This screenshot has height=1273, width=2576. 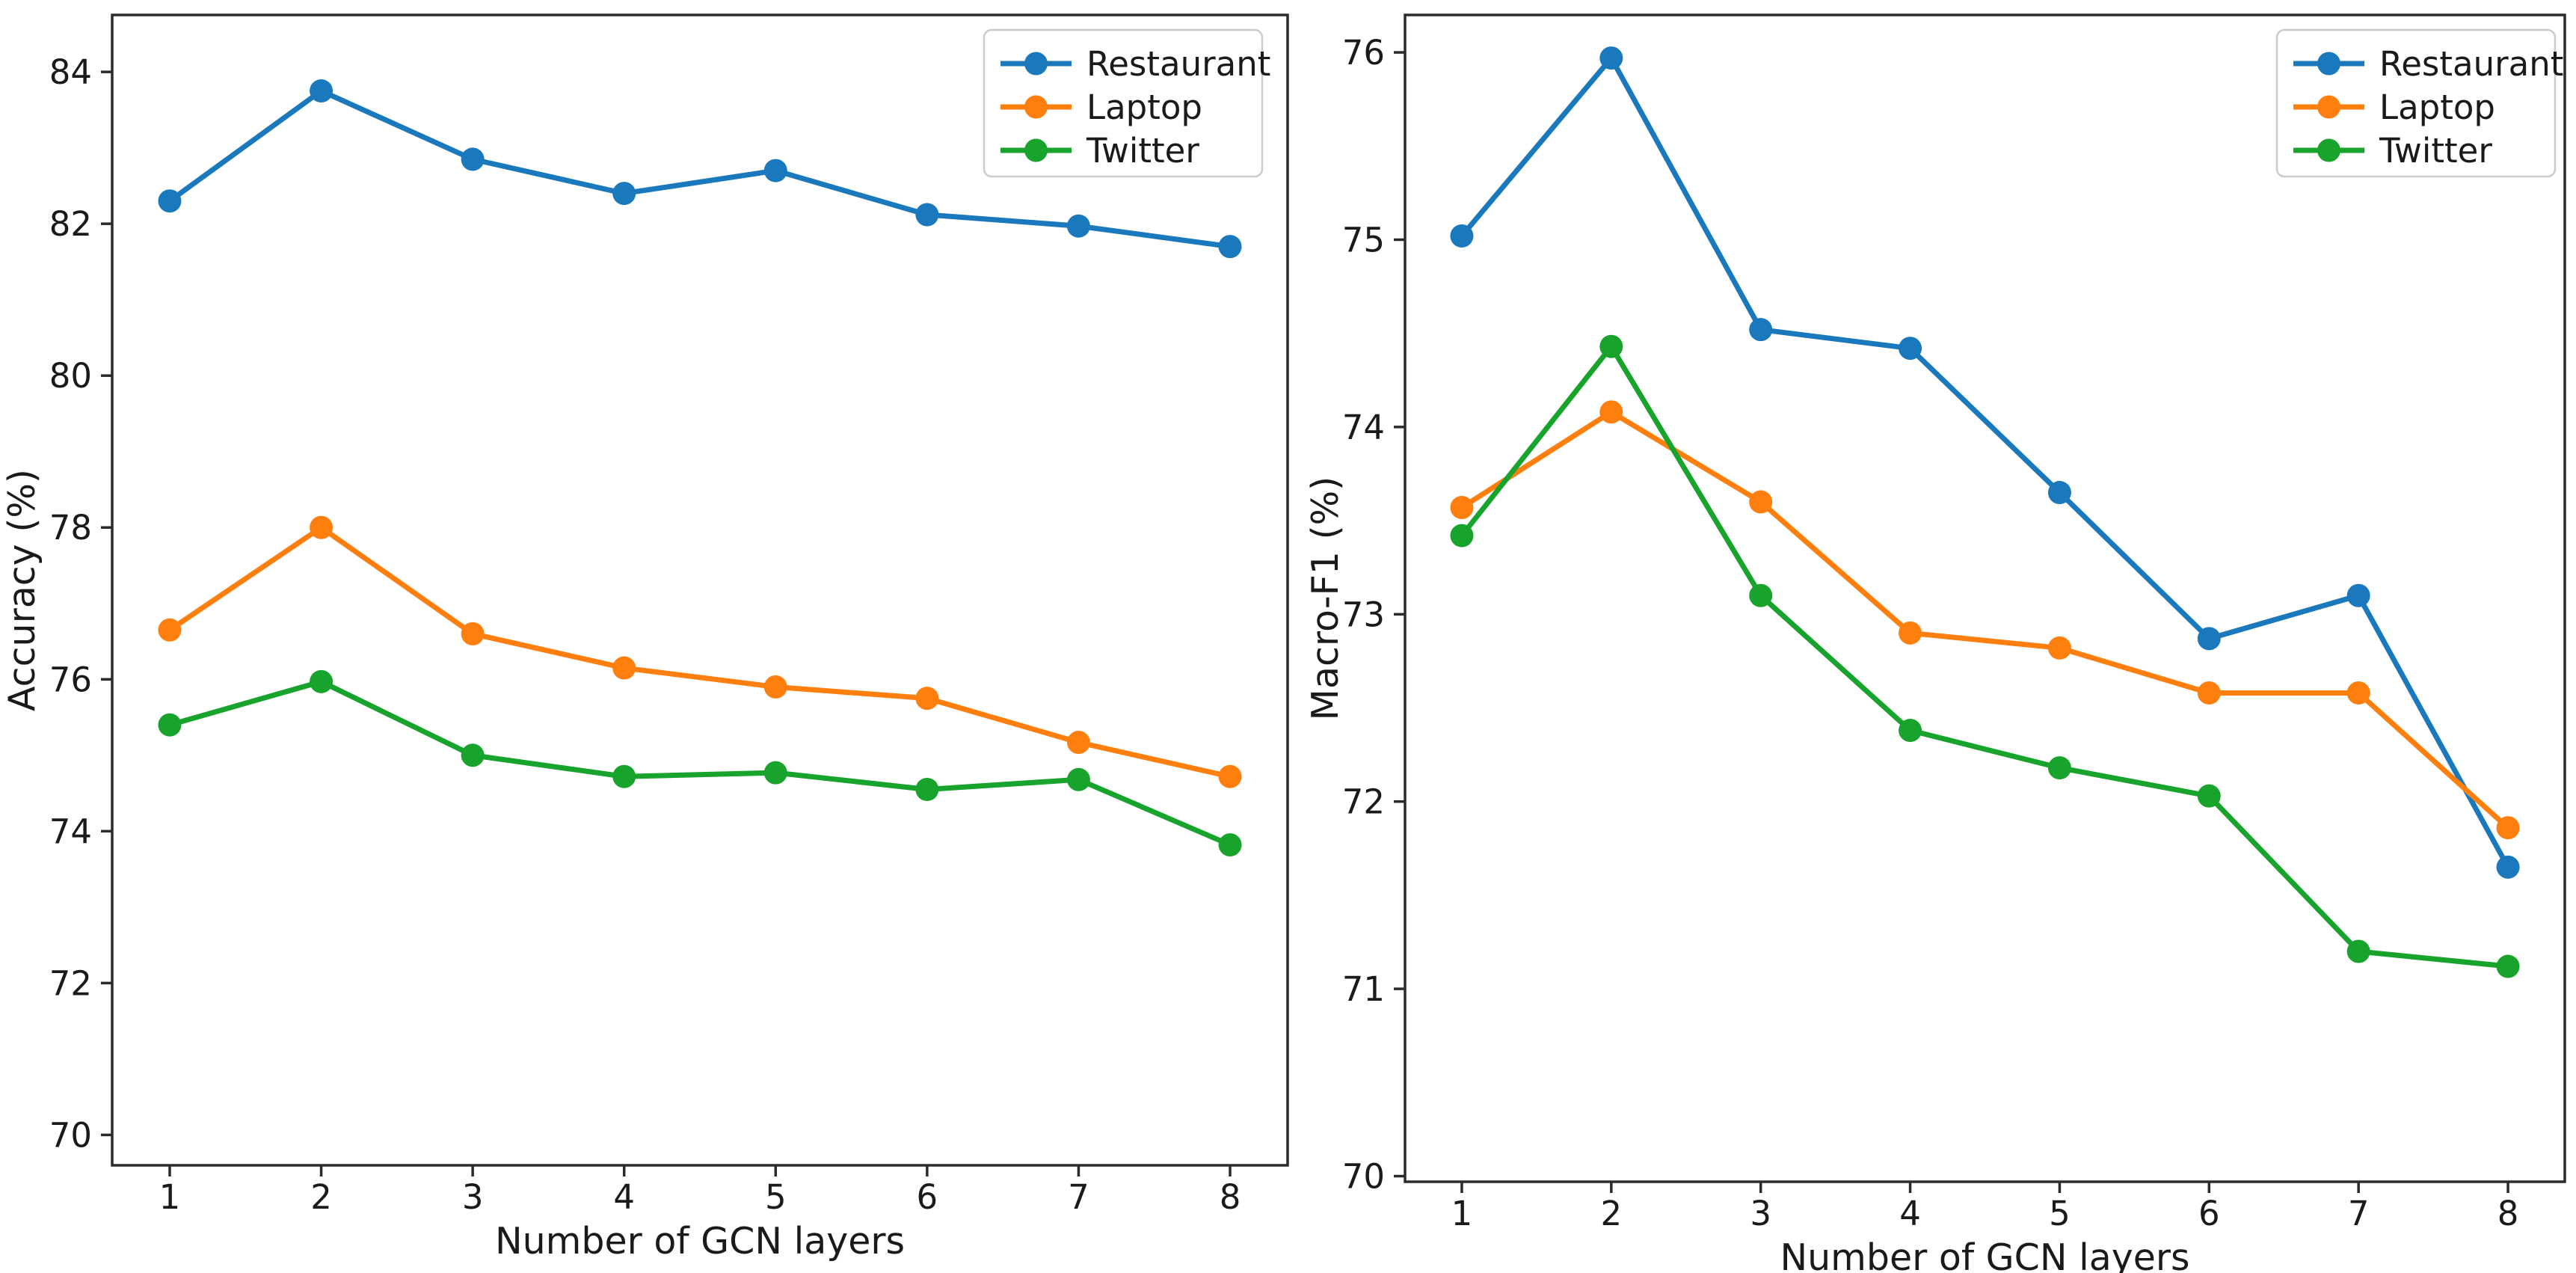 I want to click on y-tick-label: 80, so click(x=70, y=376).